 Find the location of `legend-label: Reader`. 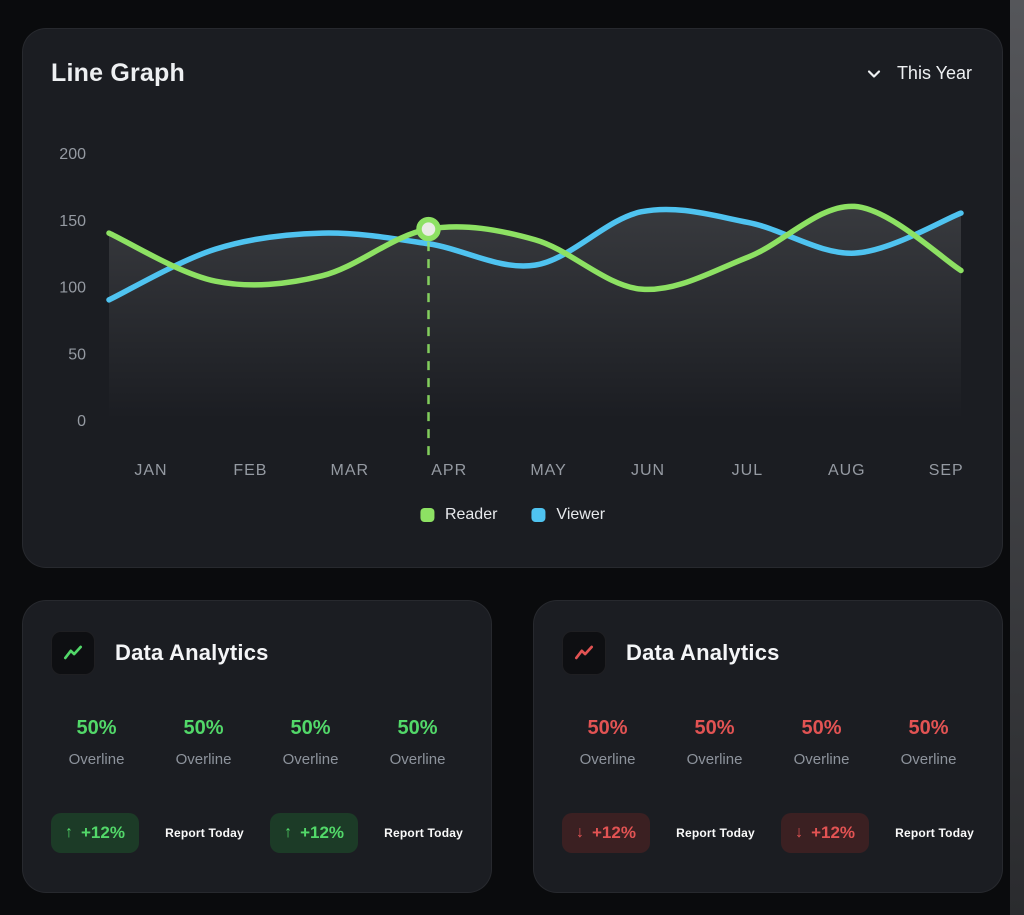

legend-label: Reader is located at coordinates (471, 514).